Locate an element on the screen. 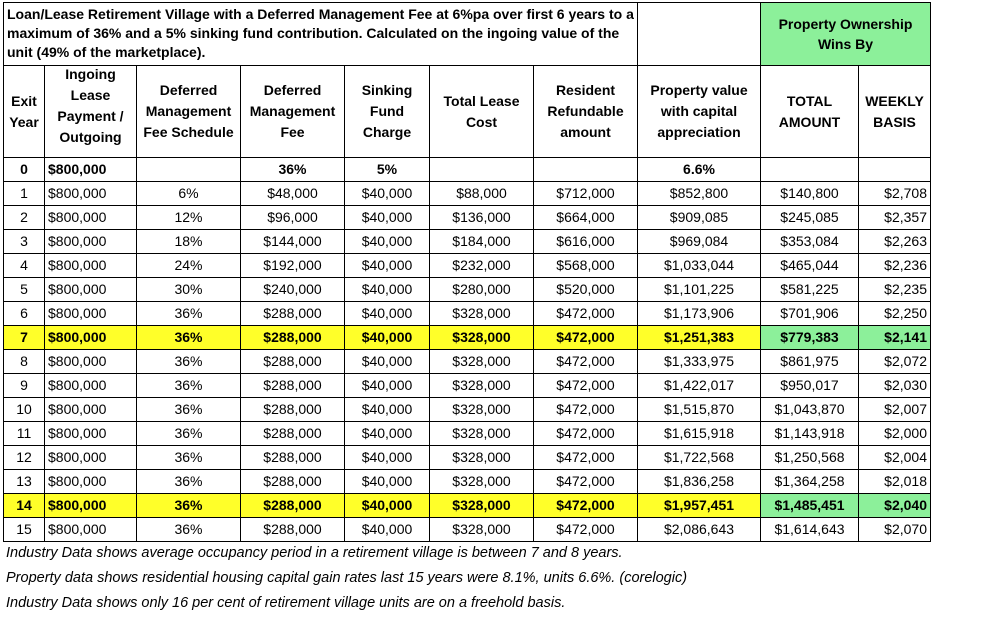 Image resolution: width=983 pixels, height=618 pixels. header-dmf: Deferred Management Fee is located at coordinates (292, 111).